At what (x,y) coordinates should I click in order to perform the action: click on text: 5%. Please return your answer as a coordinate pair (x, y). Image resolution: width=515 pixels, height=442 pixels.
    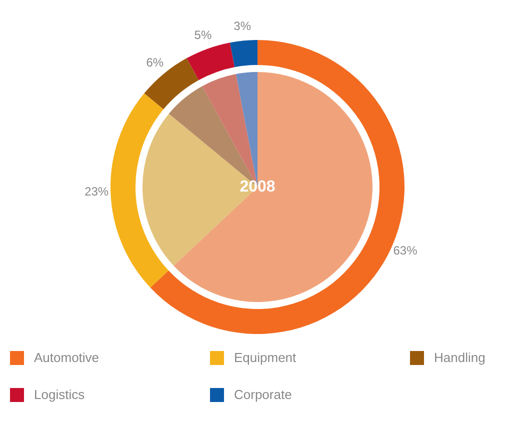
    Looking at the image, I should click on (203, 35).